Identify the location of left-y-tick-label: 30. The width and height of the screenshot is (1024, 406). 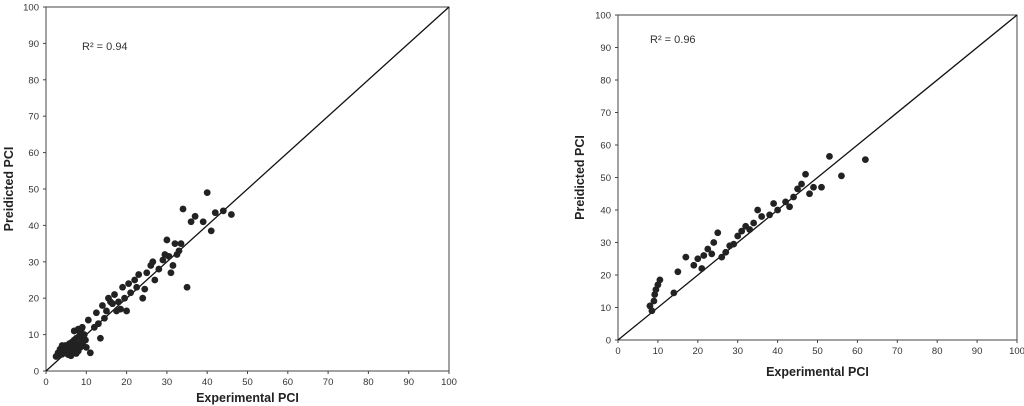
(33, 262).